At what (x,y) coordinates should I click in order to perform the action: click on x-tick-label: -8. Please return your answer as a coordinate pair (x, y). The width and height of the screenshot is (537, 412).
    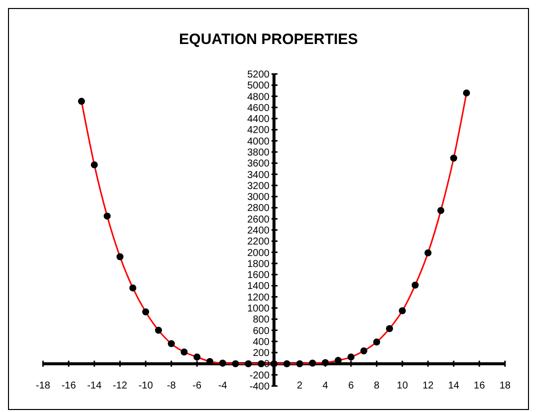
    Looking at the image, I should click on (171, 386).